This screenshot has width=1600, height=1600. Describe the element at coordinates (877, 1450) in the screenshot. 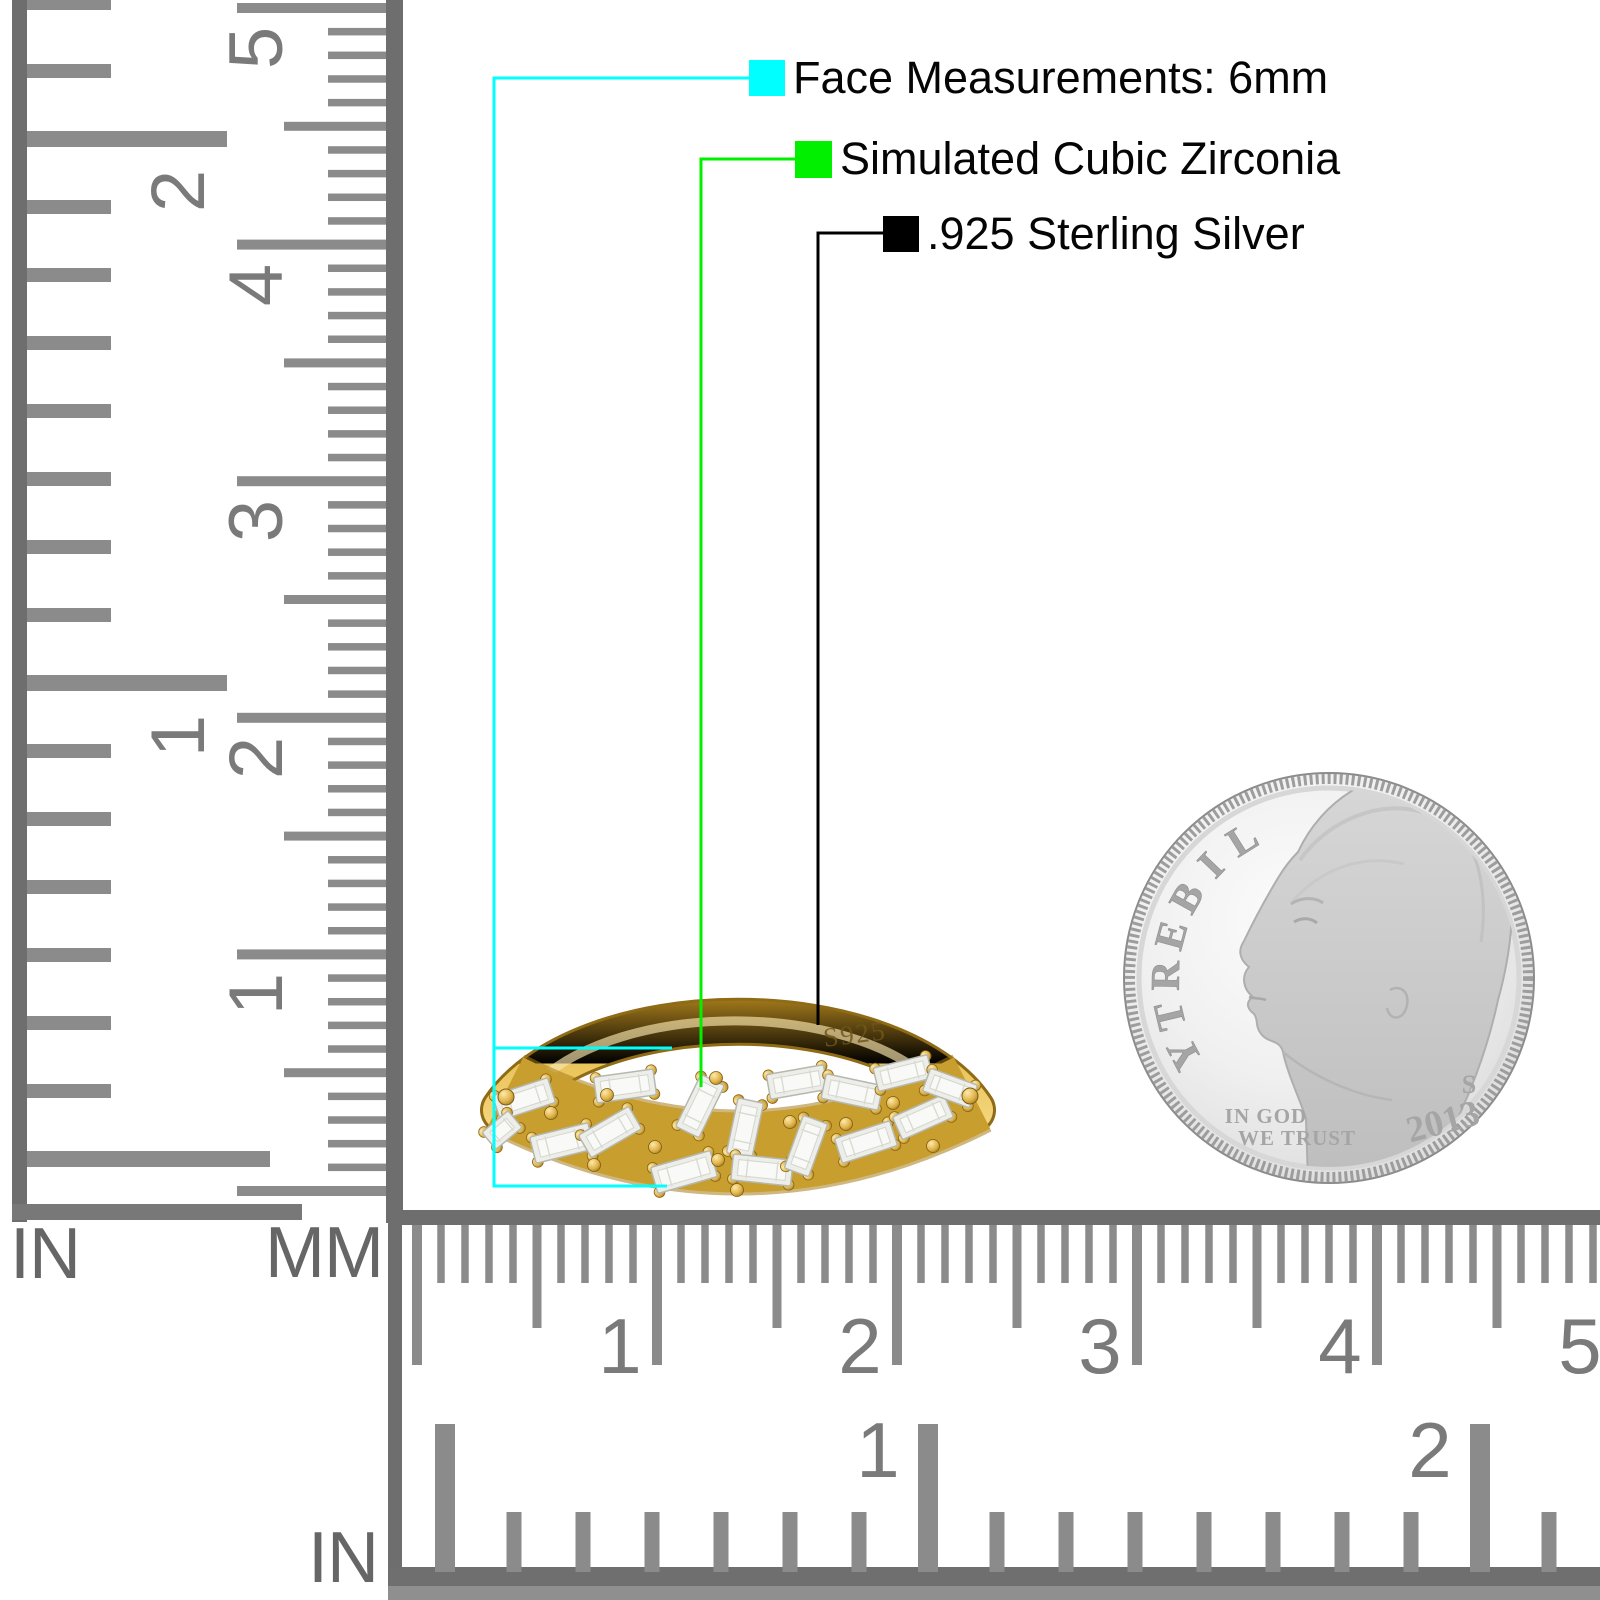

I see `bottom-inch-number-1: 1` at that location.